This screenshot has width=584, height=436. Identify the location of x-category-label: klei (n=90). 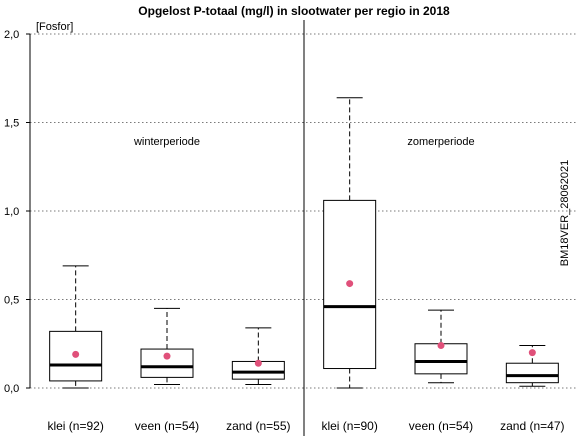
(349, 426).